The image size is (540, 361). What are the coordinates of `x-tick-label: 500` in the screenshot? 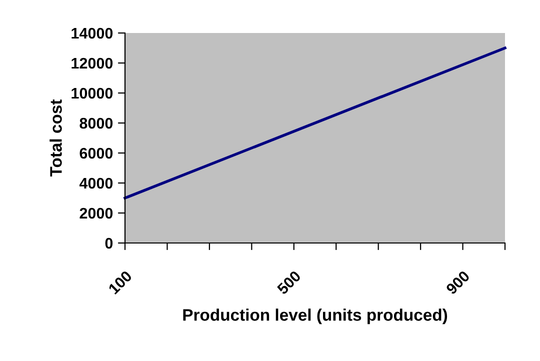 It's located at (289, 283).